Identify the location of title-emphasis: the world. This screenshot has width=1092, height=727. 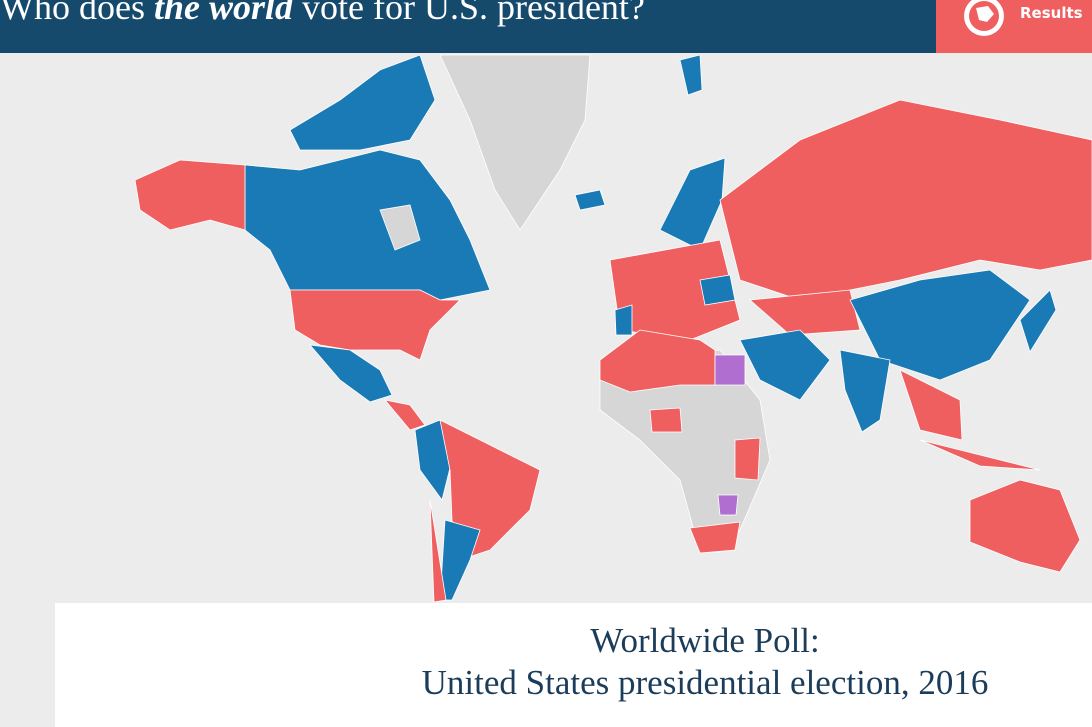
(223, 13).